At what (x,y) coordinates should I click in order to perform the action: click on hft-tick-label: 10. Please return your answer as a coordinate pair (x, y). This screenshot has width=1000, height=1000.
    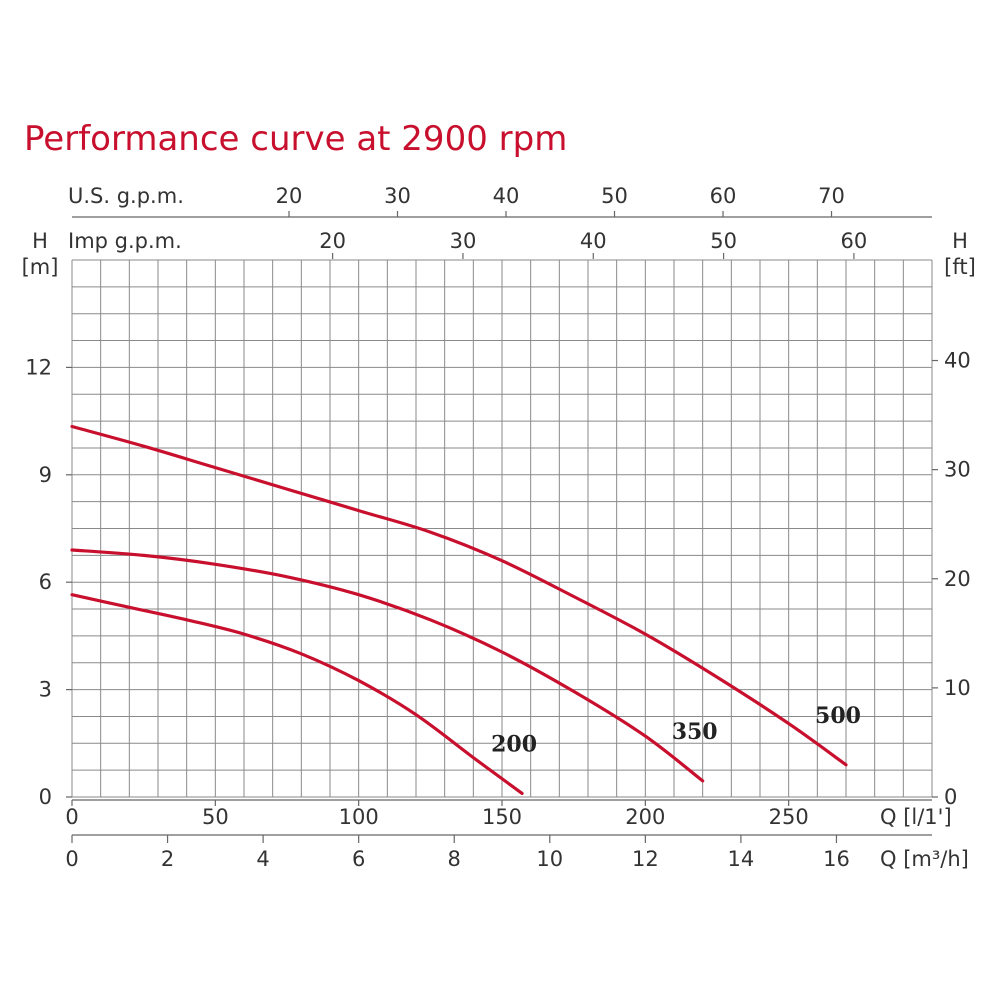
    Looking at the image, I should click on (957, 688).